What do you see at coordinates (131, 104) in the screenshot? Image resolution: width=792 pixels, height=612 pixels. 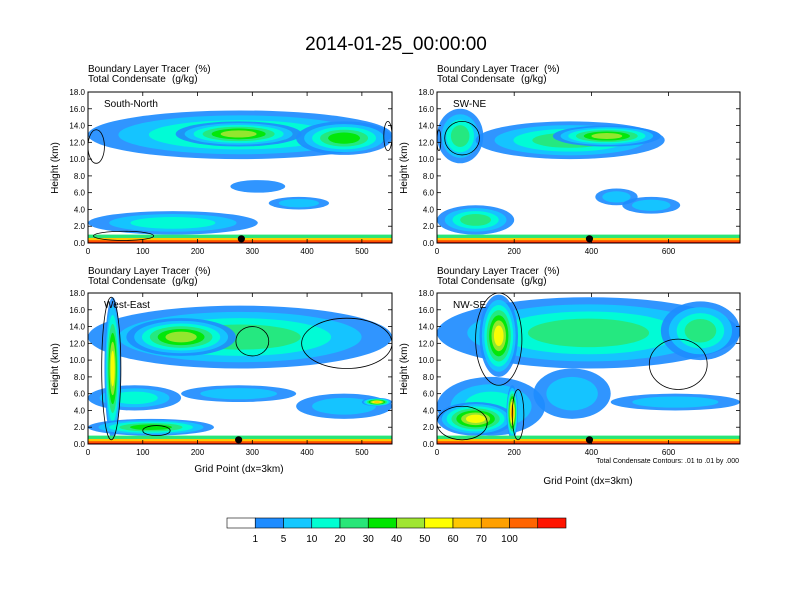 I see `cross-section-label: South-North` at bounding box center [131, 104].